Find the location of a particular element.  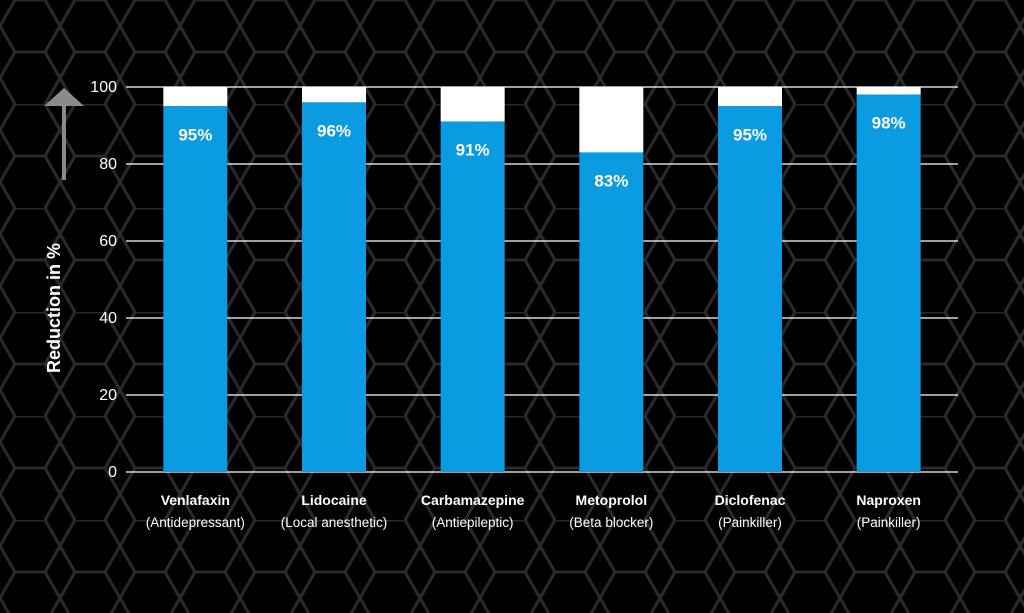

x-tick-sublabel: (Antidepressant) is located at coordinates (195, 522).